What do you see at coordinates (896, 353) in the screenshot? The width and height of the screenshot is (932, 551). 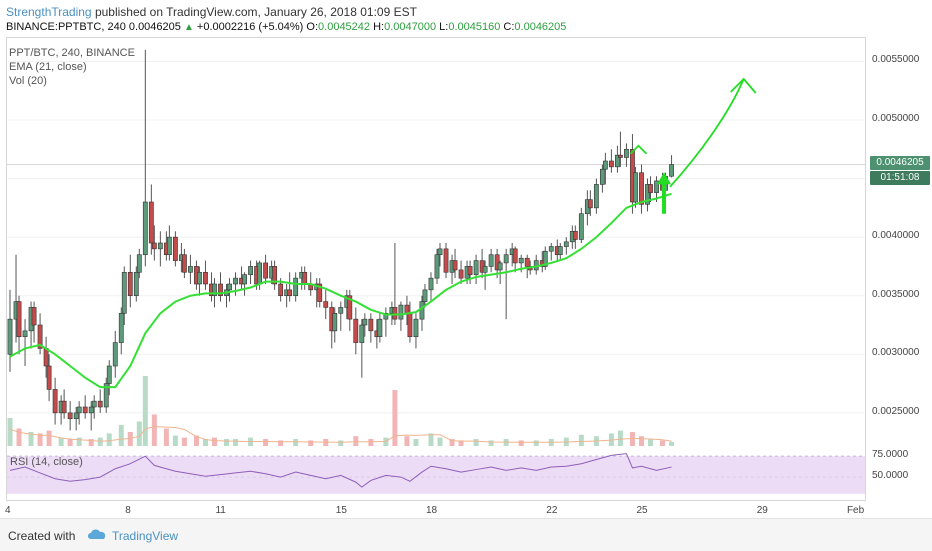 I see `y-tick-label-1: 0.0030000` at bounding box center [896, 353].